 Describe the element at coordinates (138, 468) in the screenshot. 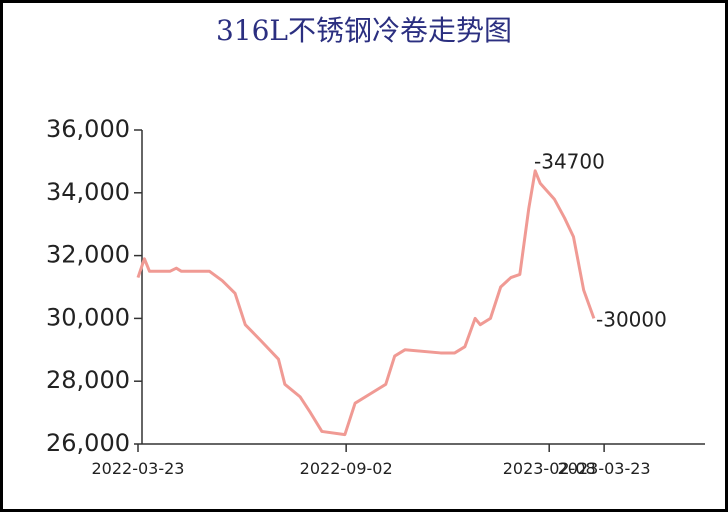

I see `x-tick-label: 2022-03-23` at that location.